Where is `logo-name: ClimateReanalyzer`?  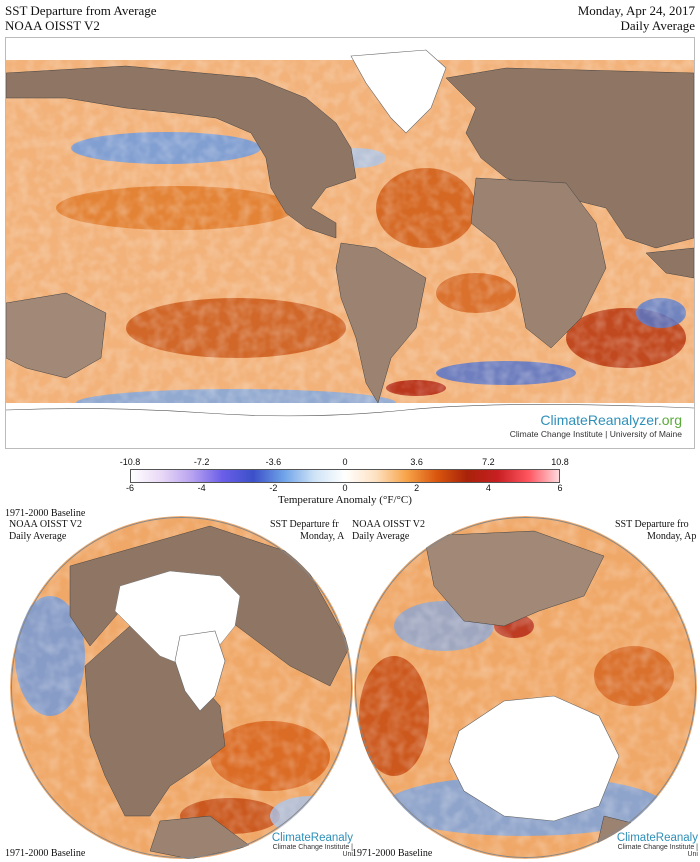
logo-name: ClimateReanalyzer is located at coordinates (599, 420).